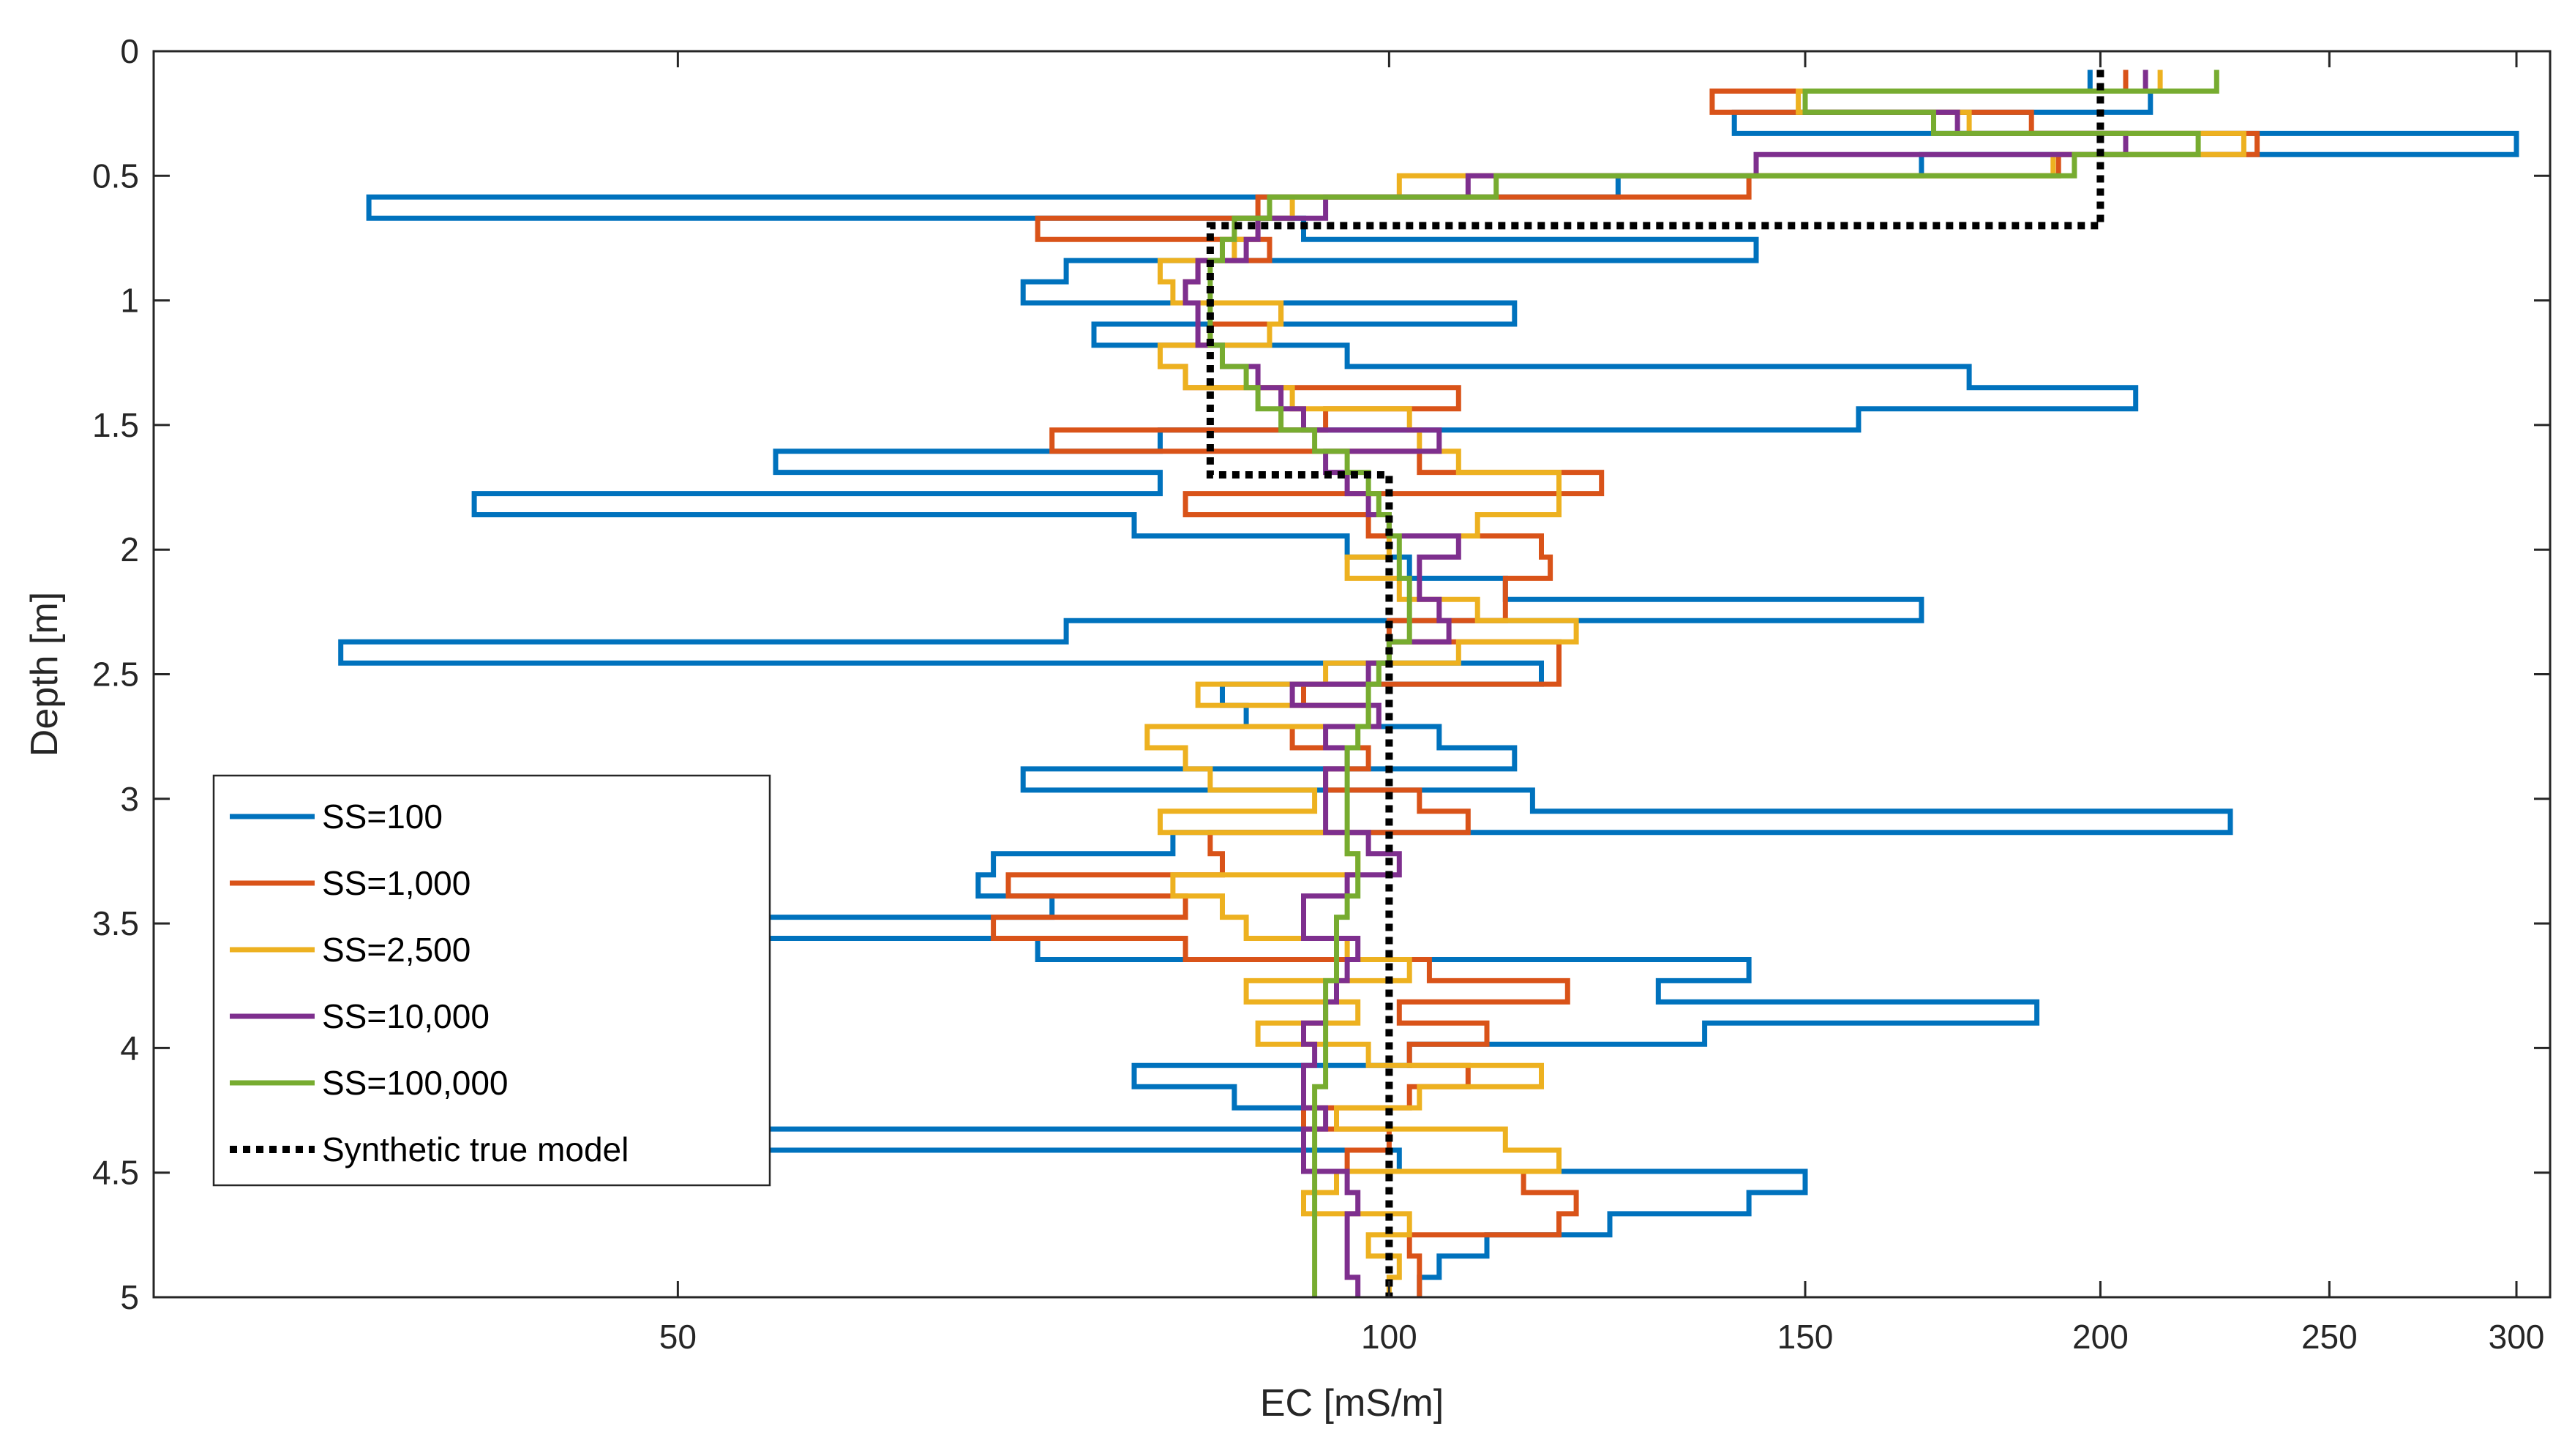 This screenshot has width=2564, height=1456. Describe the element at coordinates (129, 549) in the screenshot. I see `y-tick-label: 2` at that location.